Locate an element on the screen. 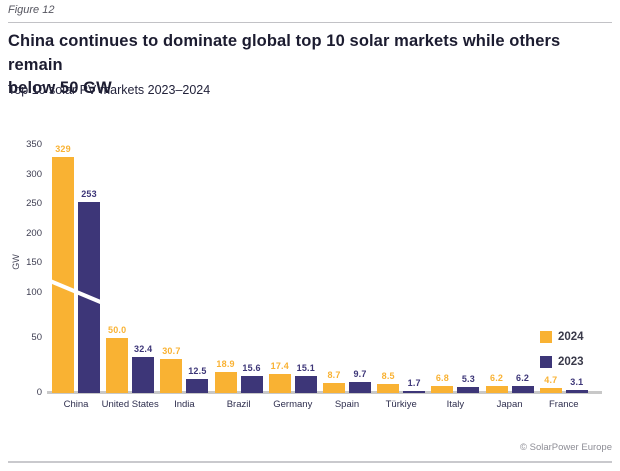 The height and width of the screenshot is (471, 620). value-label-2024-united-states: 50.0 is located at coordinates (117, 330).